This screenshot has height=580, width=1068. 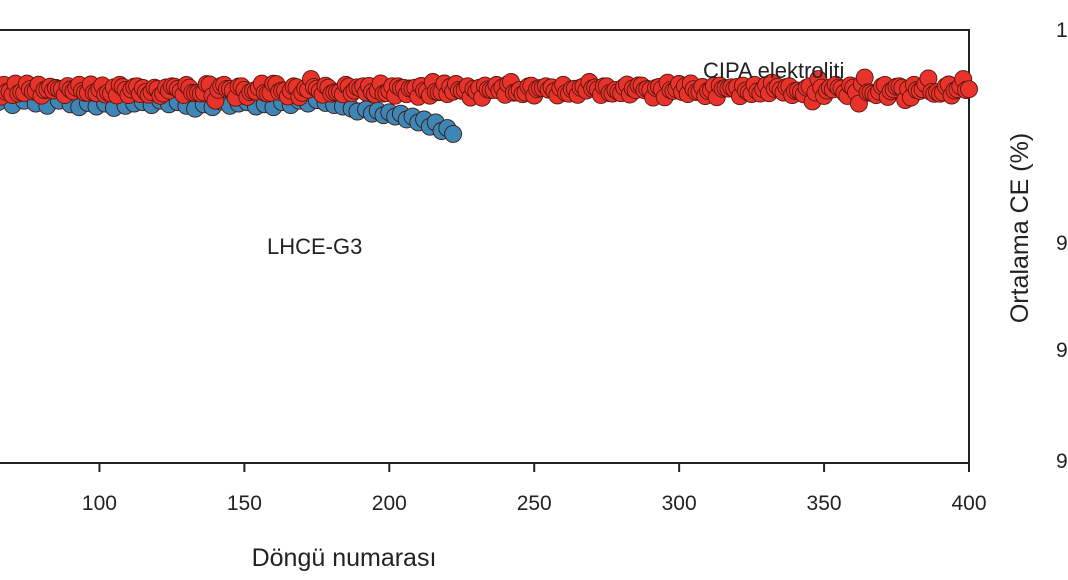 I want to click on lhce-g3-point, so click(x=453, y=133).